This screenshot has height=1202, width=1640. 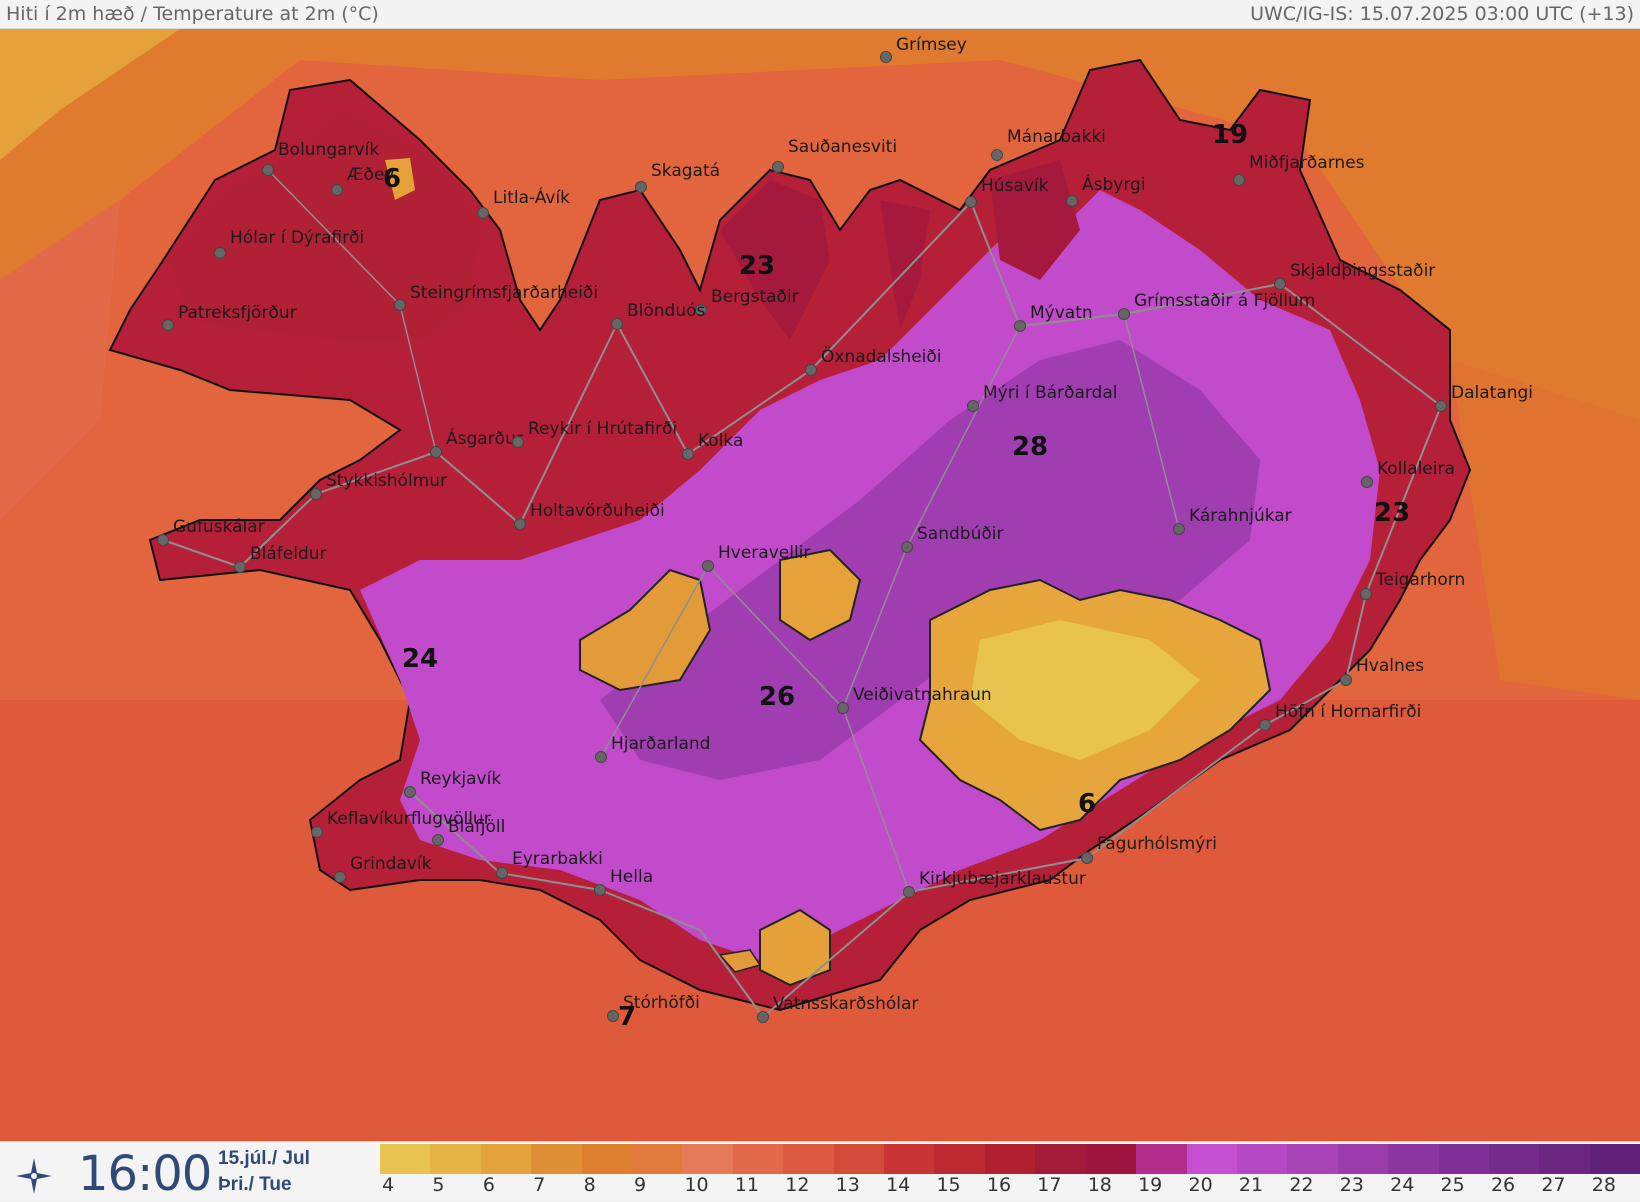 What do you see at coordinates (1503, 1185) in the screenshot?
I see `scale-label: 26` at bounding box center [1503, 1185].